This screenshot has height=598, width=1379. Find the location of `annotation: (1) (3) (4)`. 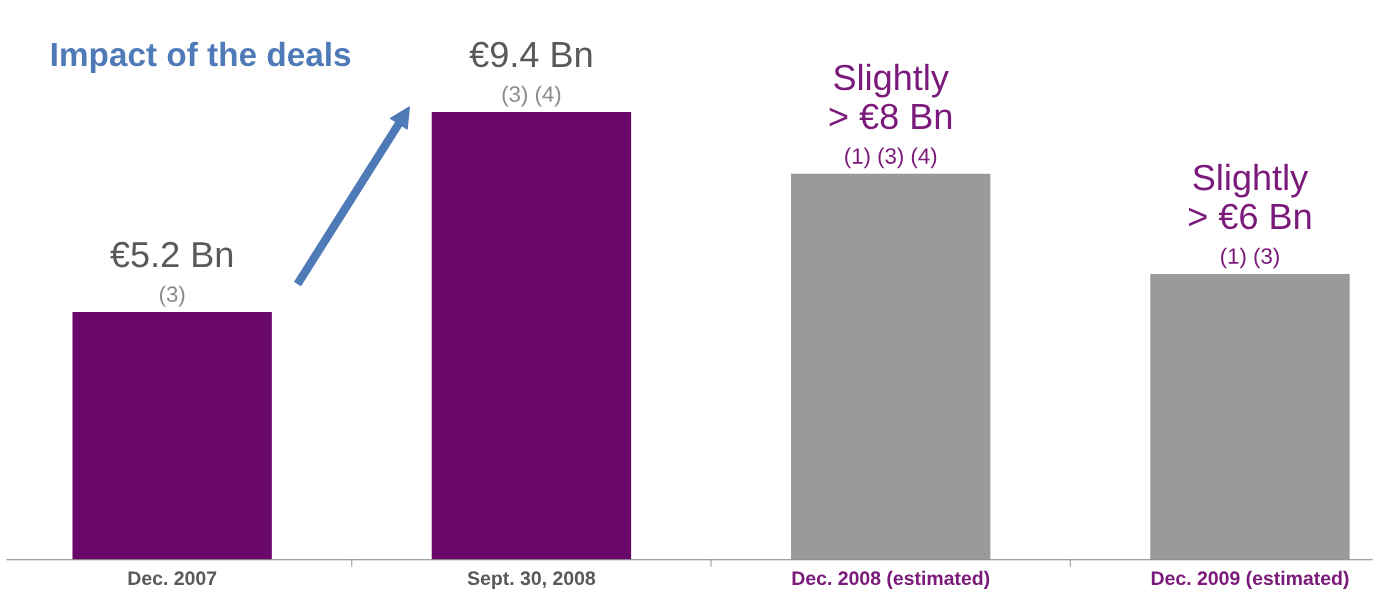

annotation: (1) (3) (4) is located at coordinates (891, 158).